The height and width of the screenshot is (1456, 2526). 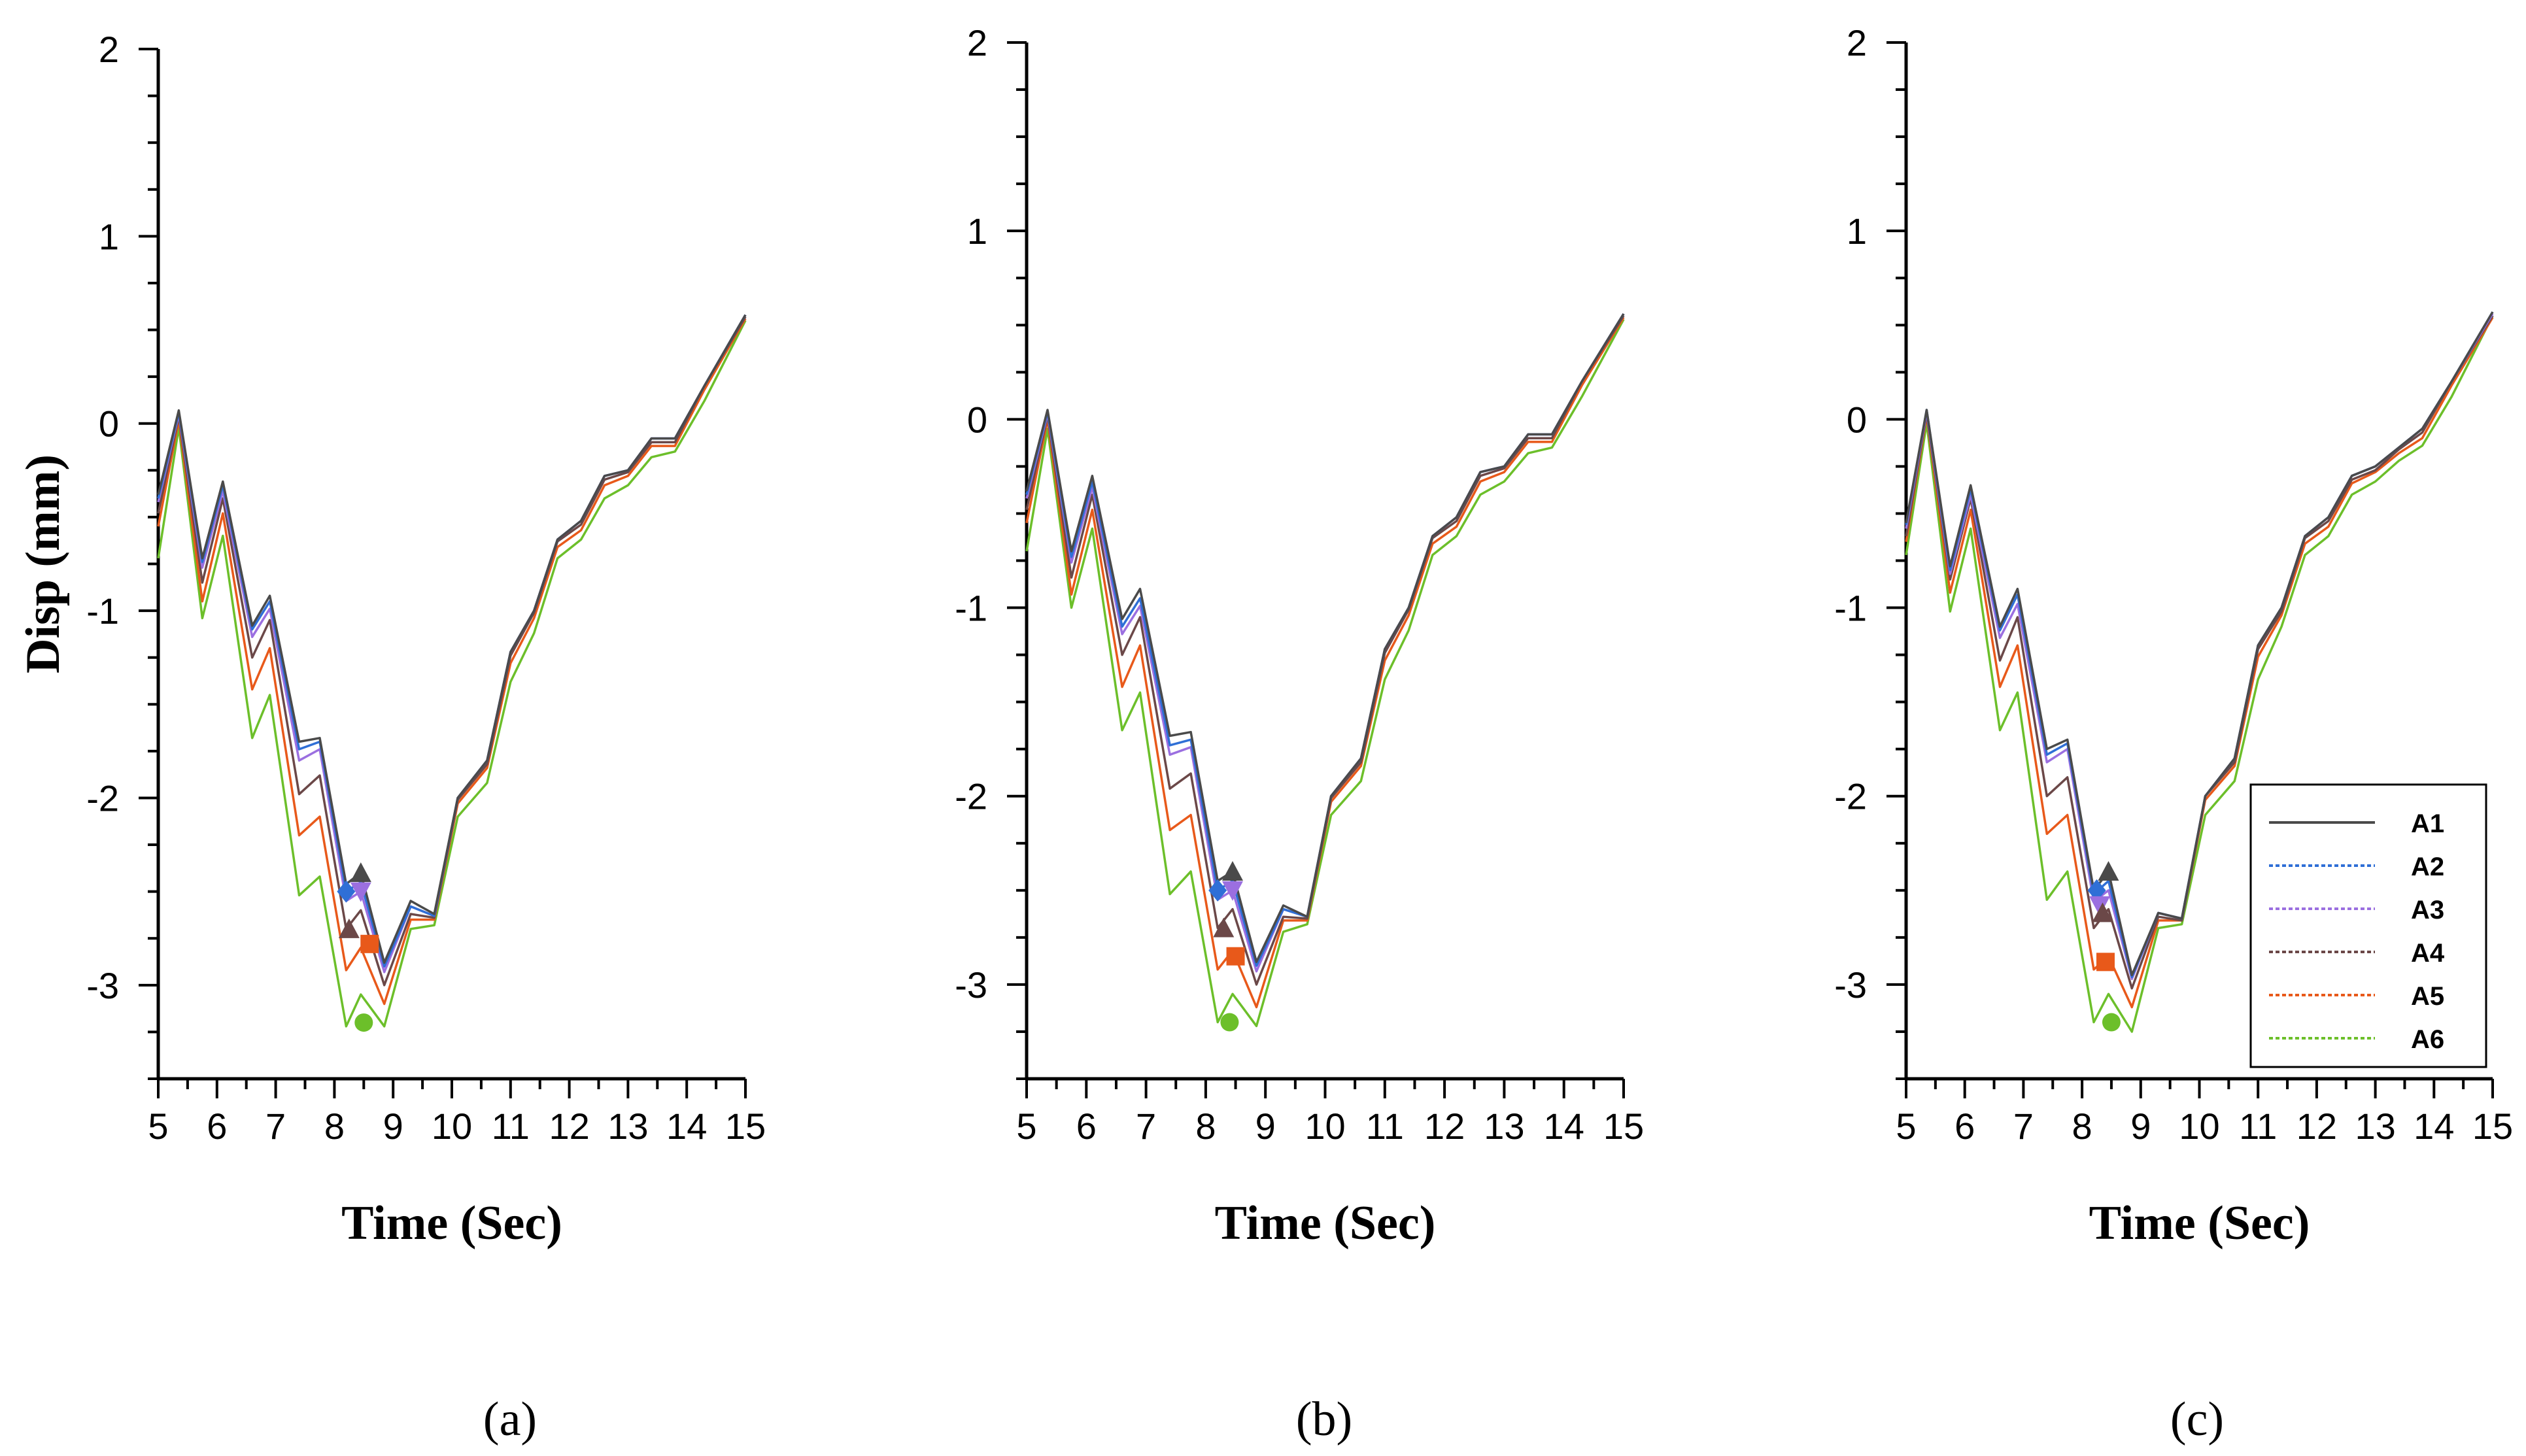 What do you see at coordinates (43, 563) in the screenshot?
I see `y-axis-title: Disp (mm)` at bounding box center [43, 563].